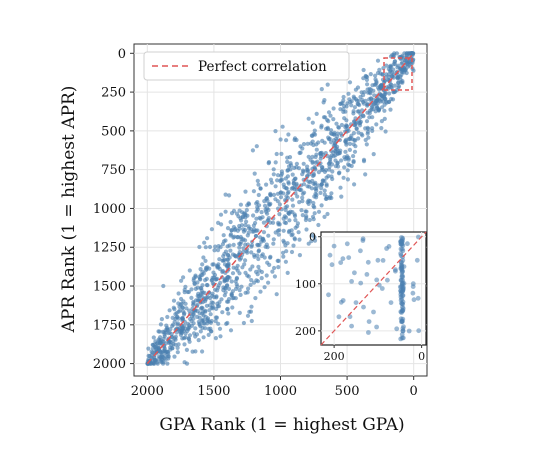  I want to click on inset-x-tick-label: 200, so click(334, 356).